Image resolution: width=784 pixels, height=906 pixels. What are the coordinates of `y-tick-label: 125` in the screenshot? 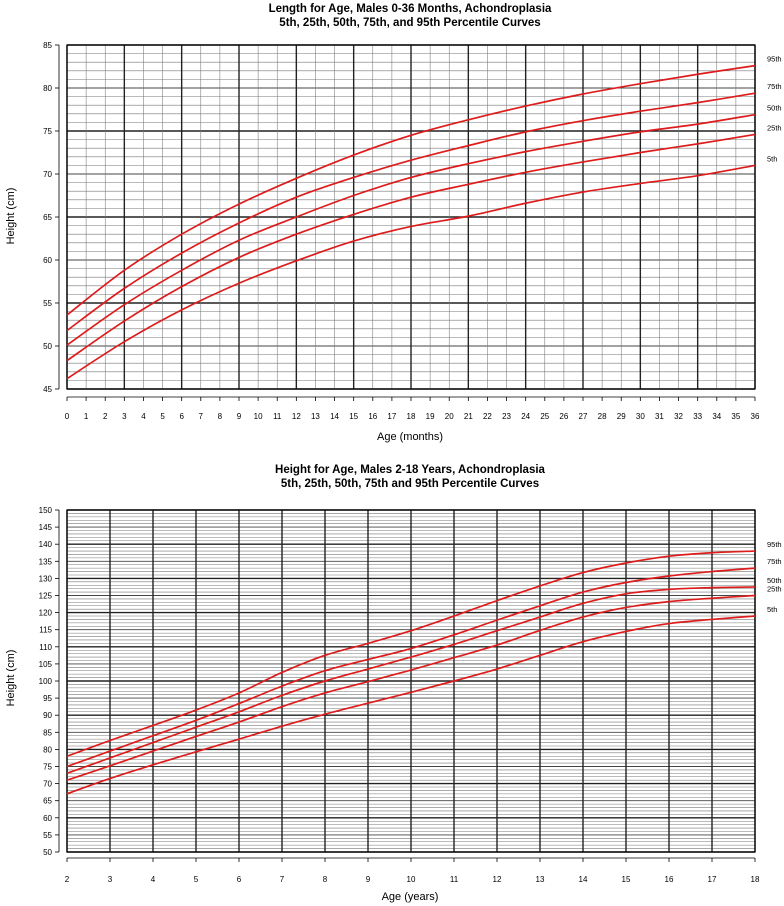 It's located at (46, 596).